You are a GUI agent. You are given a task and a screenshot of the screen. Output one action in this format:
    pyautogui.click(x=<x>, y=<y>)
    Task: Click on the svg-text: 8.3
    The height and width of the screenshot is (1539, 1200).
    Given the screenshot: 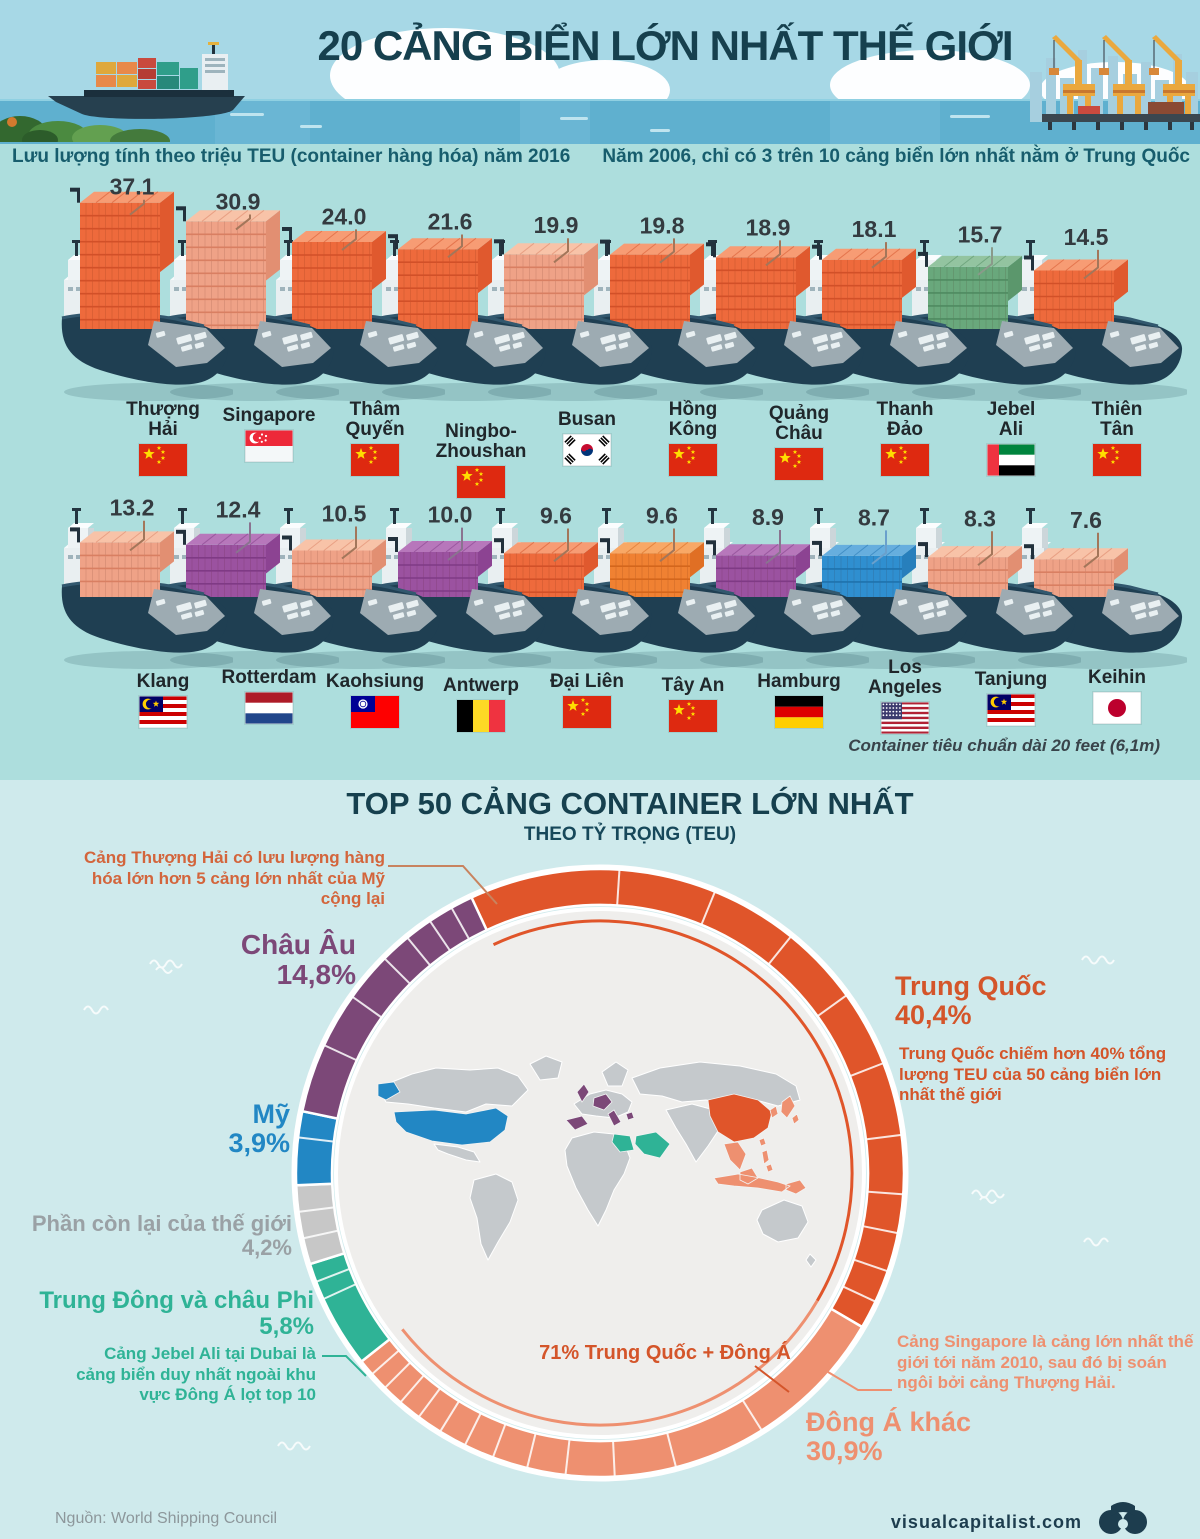 What is the action you would take?
    pyautogui.click(x=980, y=518)
    